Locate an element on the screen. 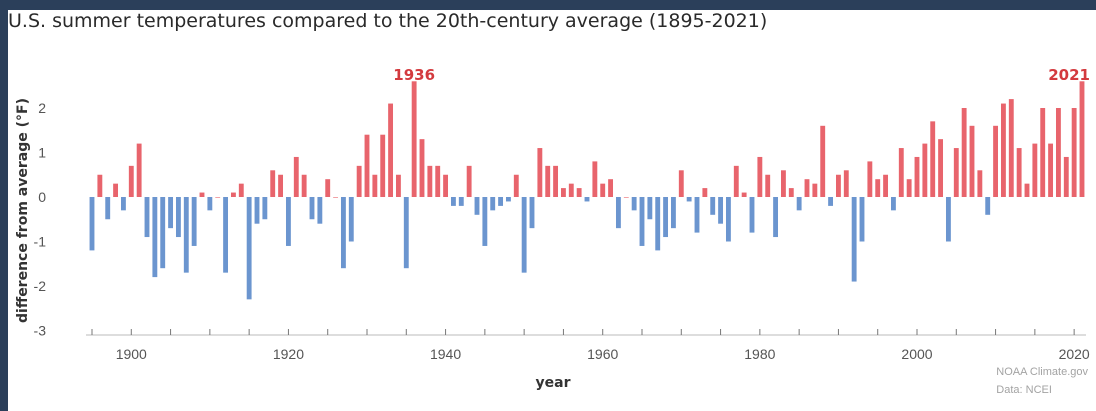 Image resolution: width=1096 pixels, height=411 pixels. bar-1990 is located at coordinates (838, 185).